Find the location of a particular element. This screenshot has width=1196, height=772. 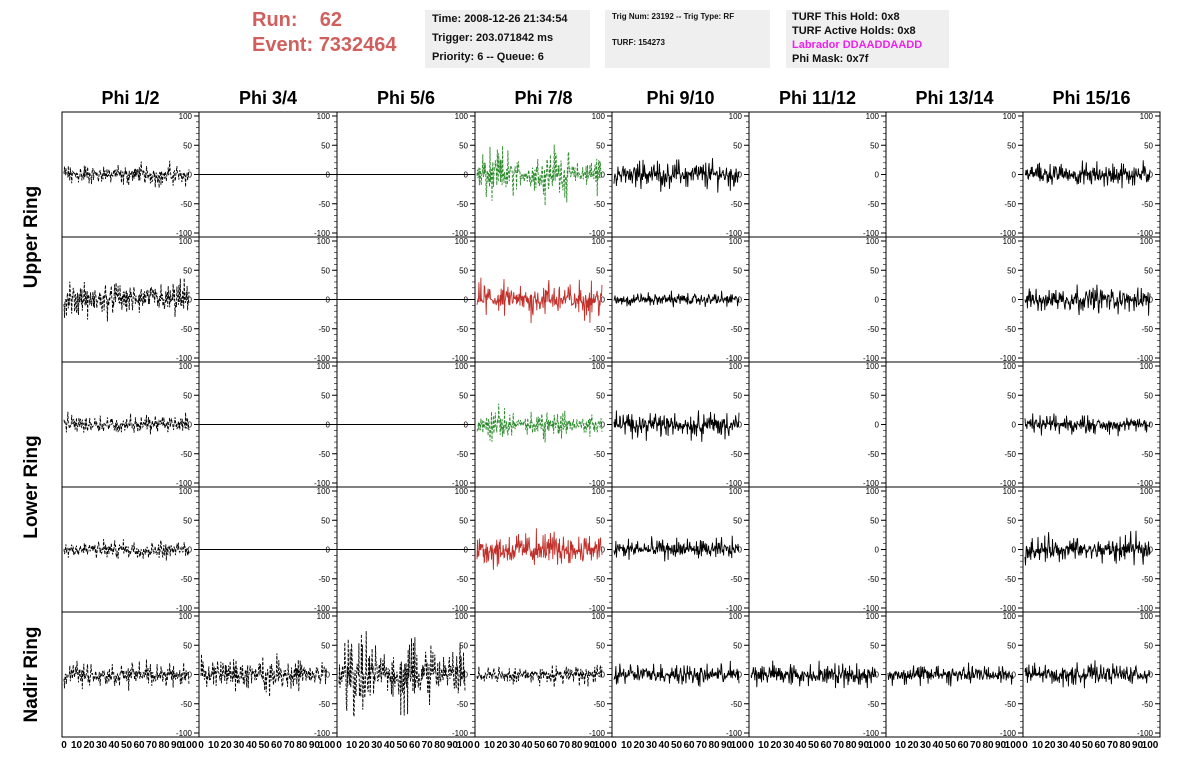

time-text: Time: 2008-12-26 21:34:54 is located at coordinates (500, 19).